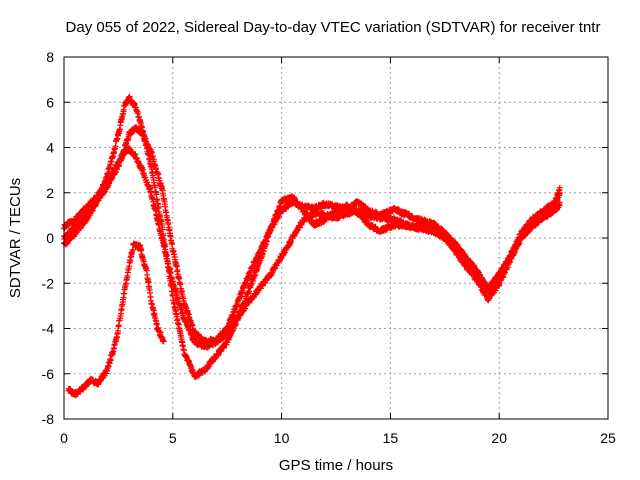 The width and height of the screenshot is (640, 480). What do you see at coordinates (50, 102) in the screenshot?
I see `y-tick-label: 6` at bounding box center [50, 102].